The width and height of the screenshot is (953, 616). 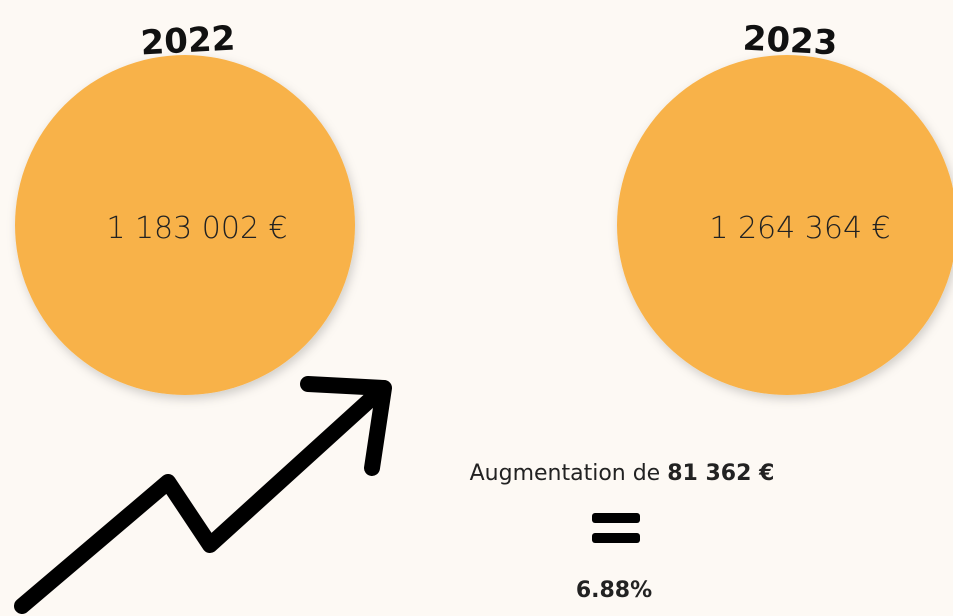 What do you see at coordinates (614, 590) in the screenshot?
I see `percent: 6.88%` at bounding box center [614, 590].